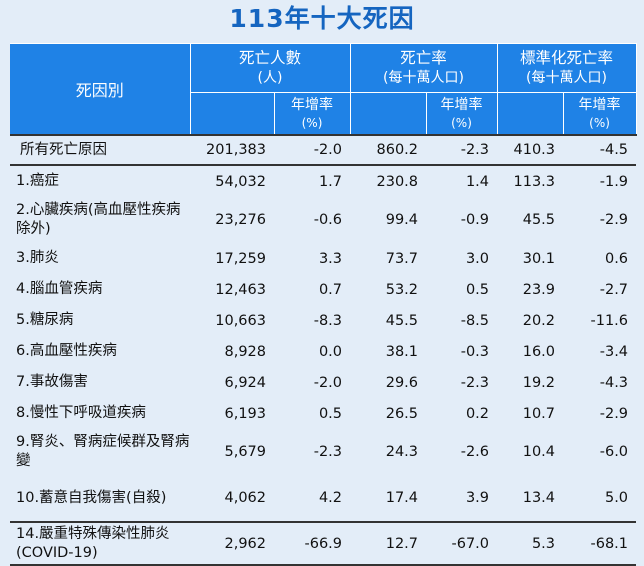  I want to click on deaths-cell: 54,032, so click(240, 181).